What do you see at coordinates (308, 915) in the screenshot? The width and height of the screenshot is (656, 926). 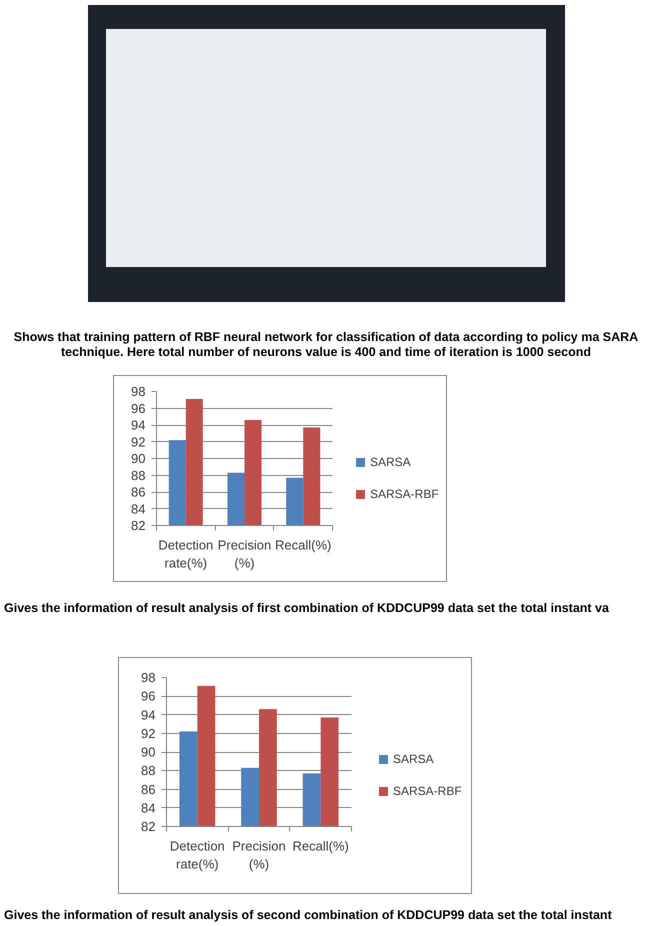 I see `text: Gives the information of result analysis of second combination of KDDCUP99 data set the total instant` at bounding box center [308, 915].